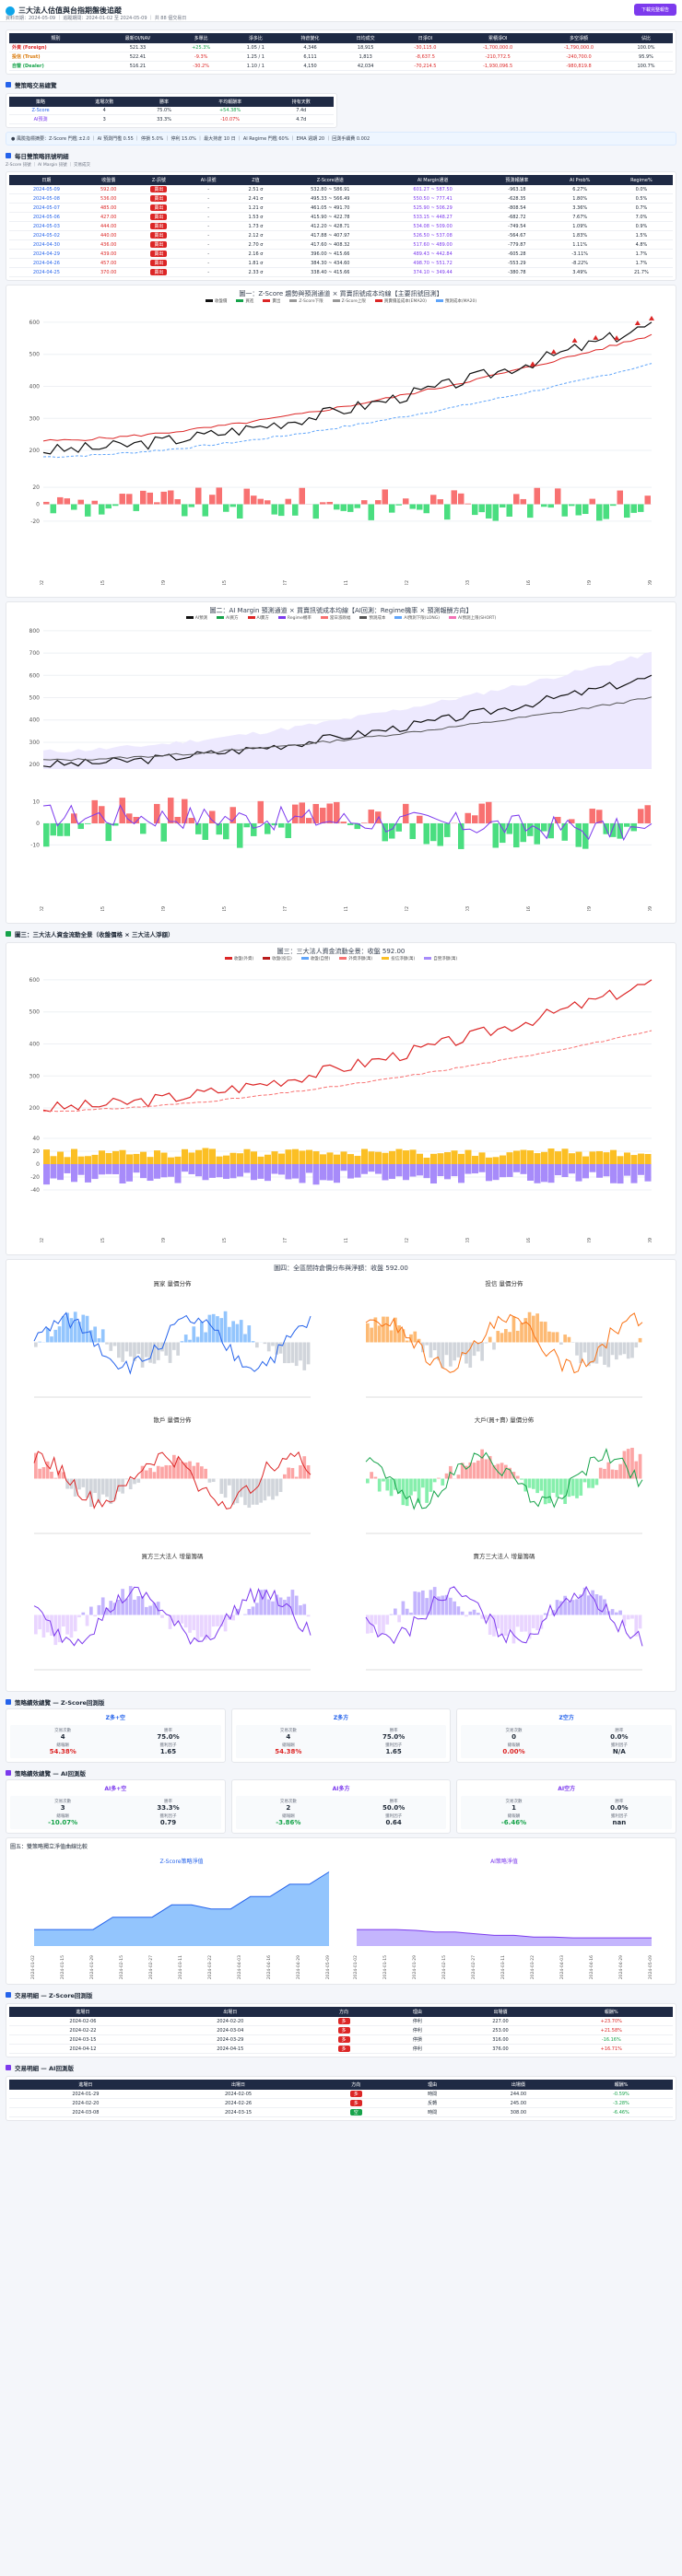  I want to click on col-header: Regime%, so click(641, 180).